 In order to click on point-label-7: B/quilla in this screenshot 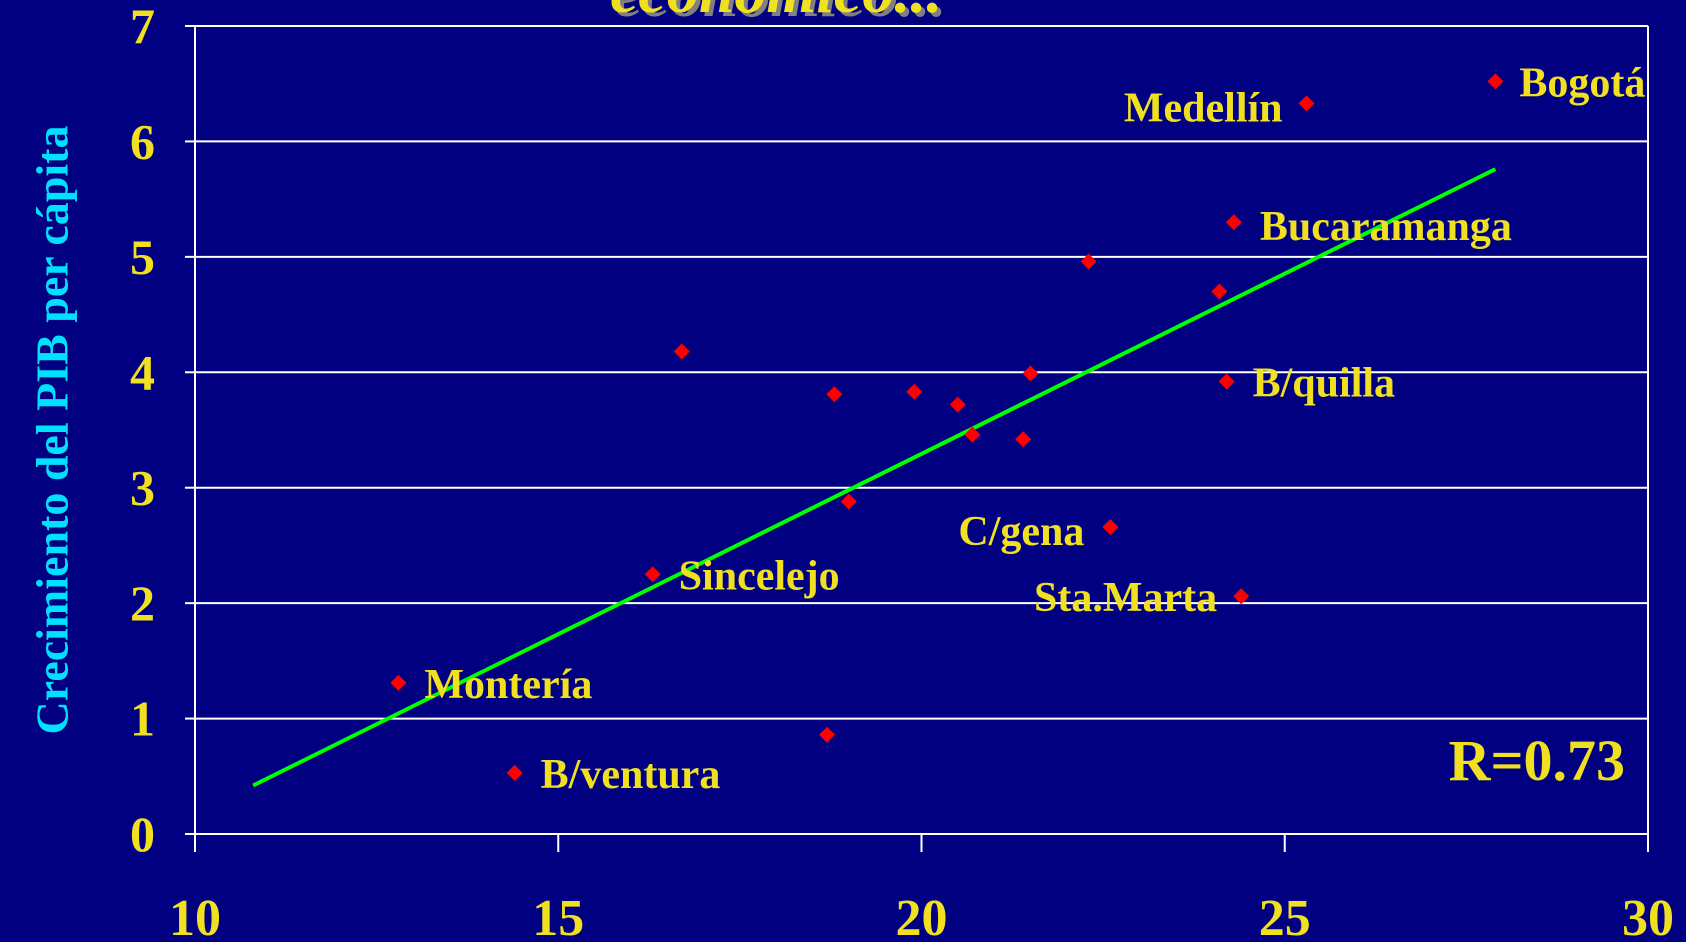, I will do `click(1324, 384)`.